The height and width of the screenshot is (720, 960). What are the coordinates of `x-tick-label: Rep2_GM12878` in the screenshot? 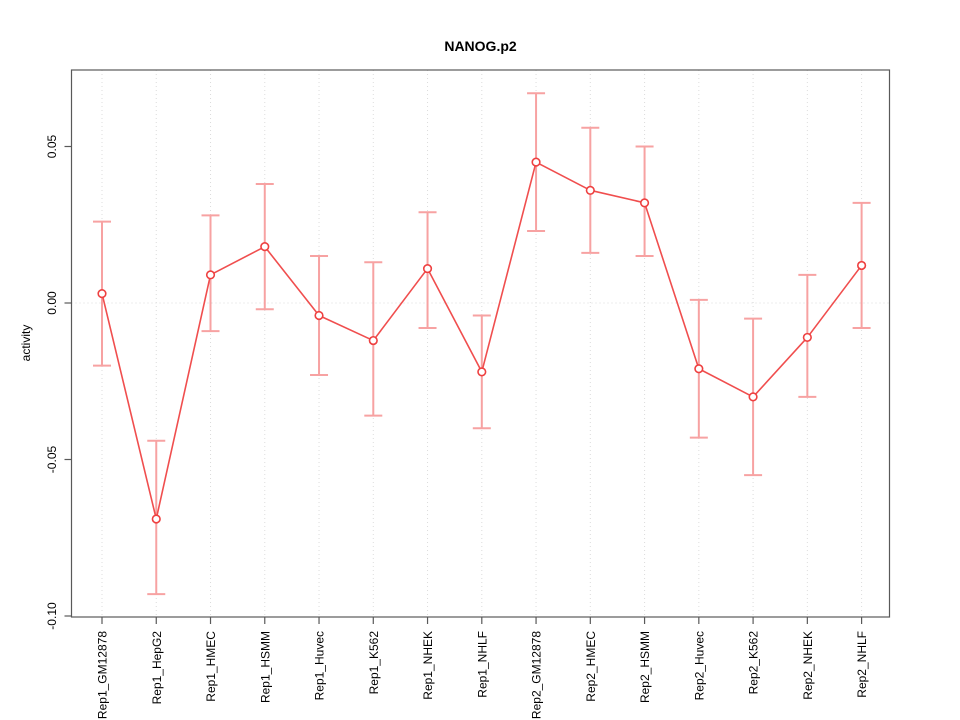 It's located at (537, 675).